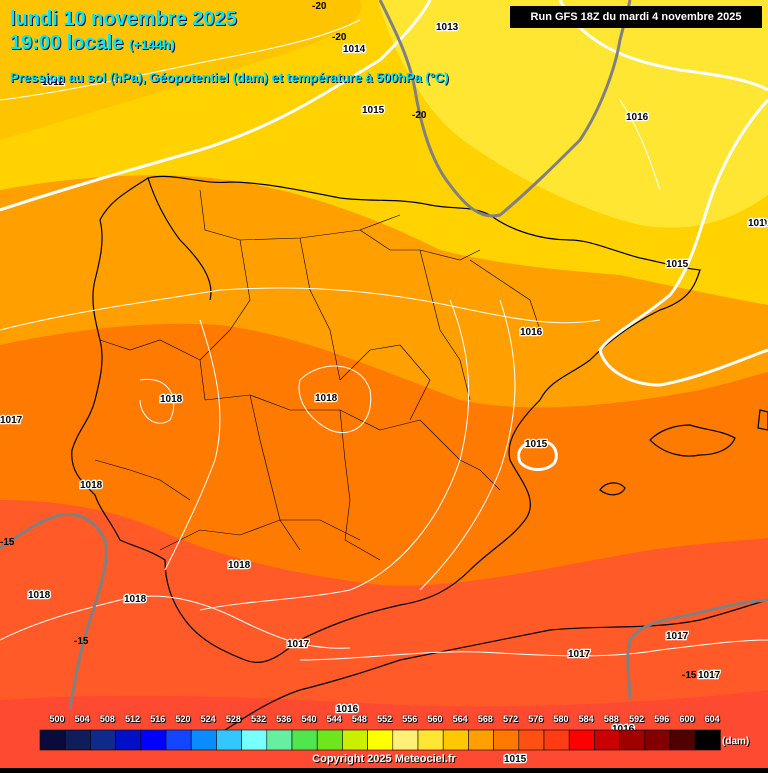 The image size is (768, 773). What do you see at coordinates (284, 719) in the screenshot?
I see `legend-value: 536` at bounding box center [284, 719].